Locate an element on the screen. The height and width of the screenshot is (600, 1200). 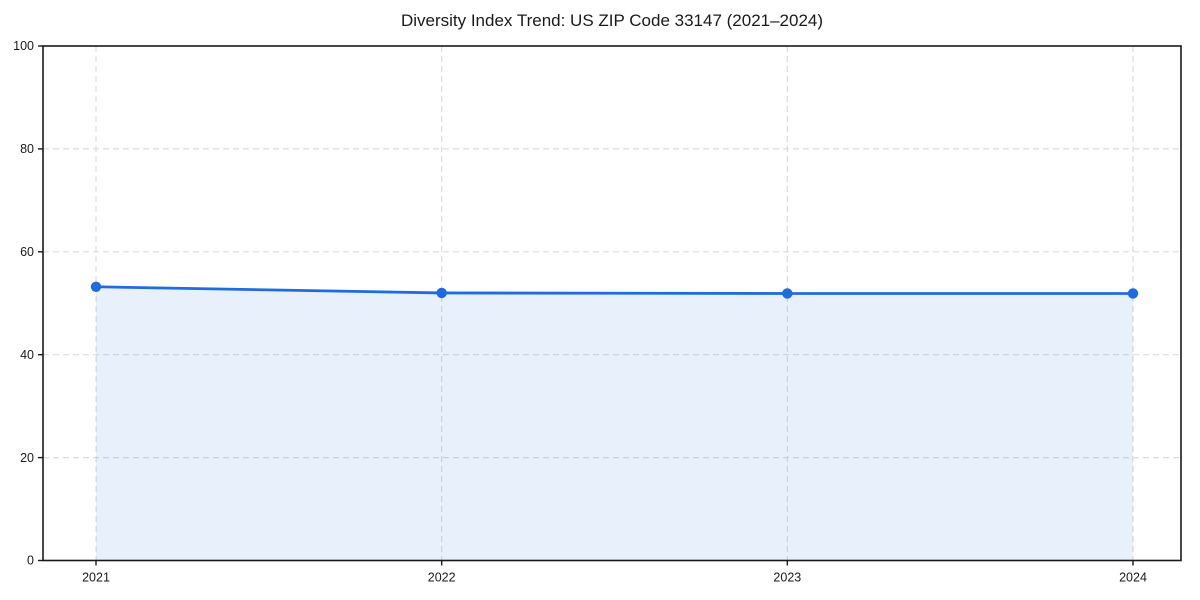
data-point-2021 is located at coordinates (96, 286).